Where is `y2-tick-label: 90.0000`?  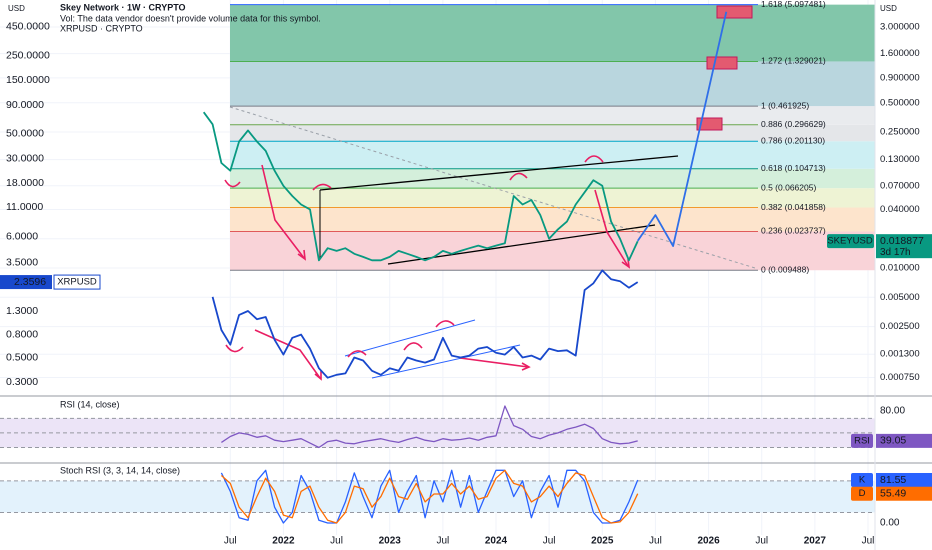
y2-tick-label: 90.0000 is located at coordinates (25, 105).